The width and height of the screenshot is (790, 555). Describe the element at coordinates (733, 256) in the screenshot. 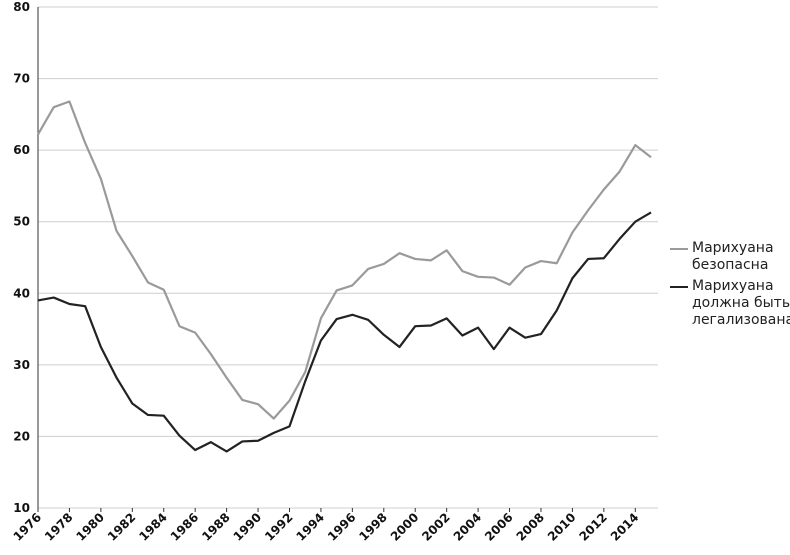

I see `legend-label: Марихуана безопасна` at that location.